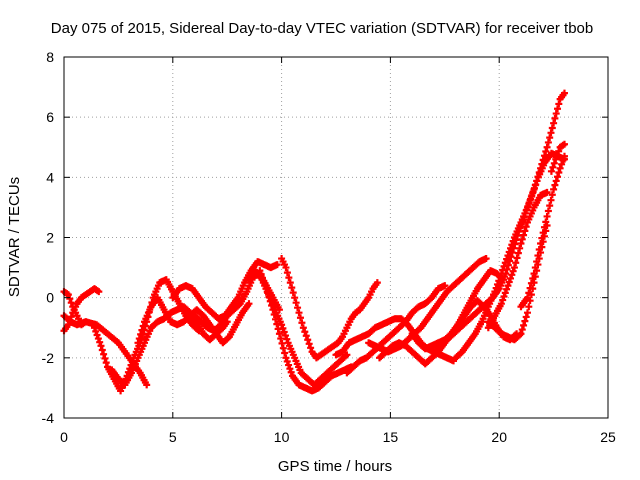 The width and height of the screenshot is (640, 480). Describe the element at coordinates (48, 358) in the screenshot. I see `y-tick-label: -2` at that location.